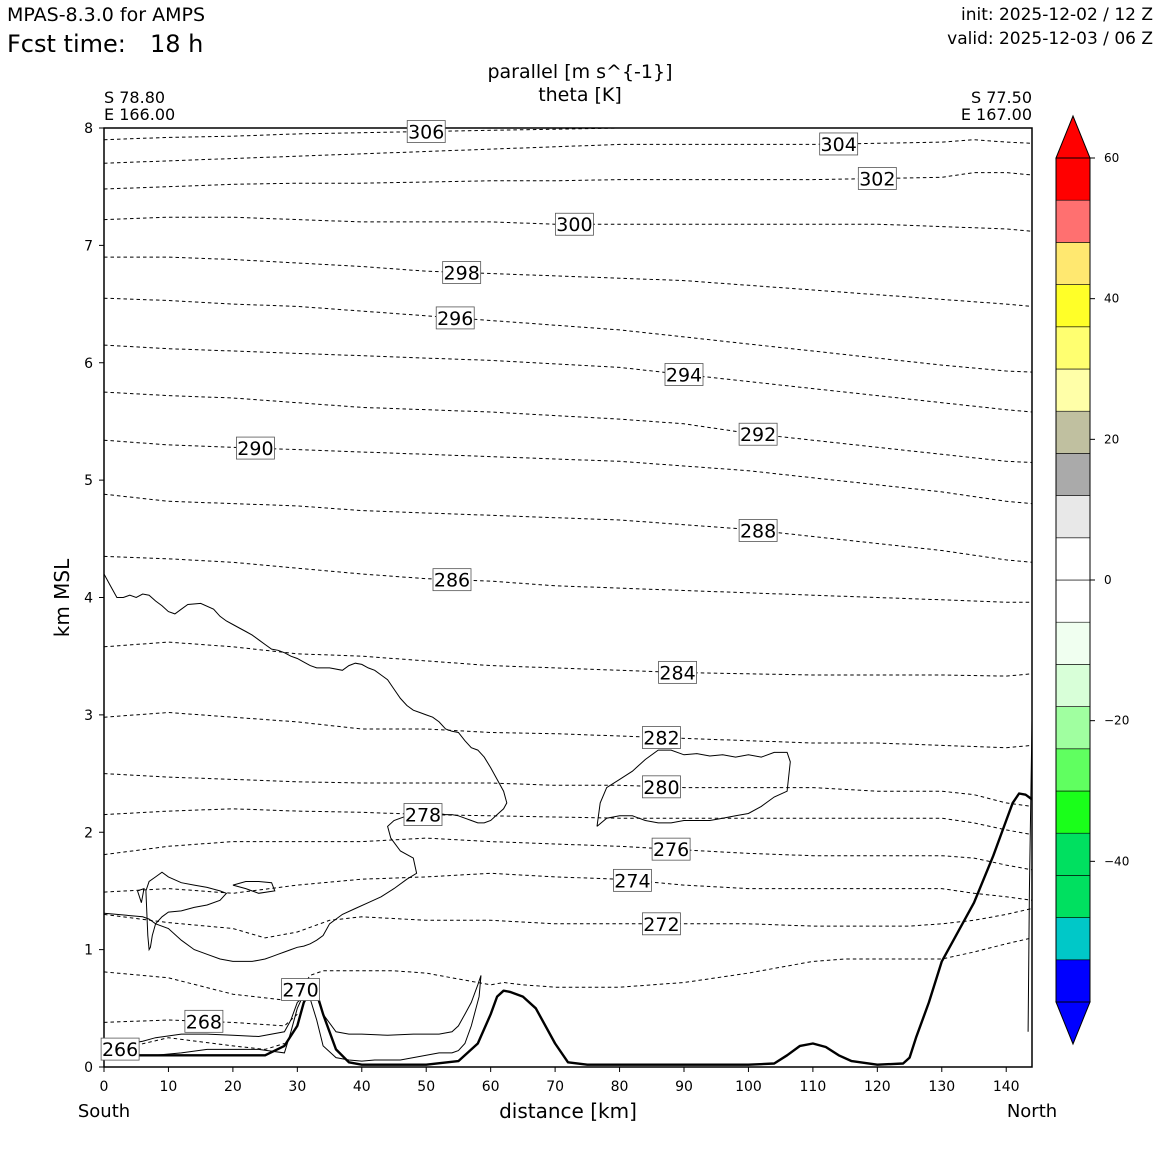  I want to click on svg-text: 288, so click(758, 531).